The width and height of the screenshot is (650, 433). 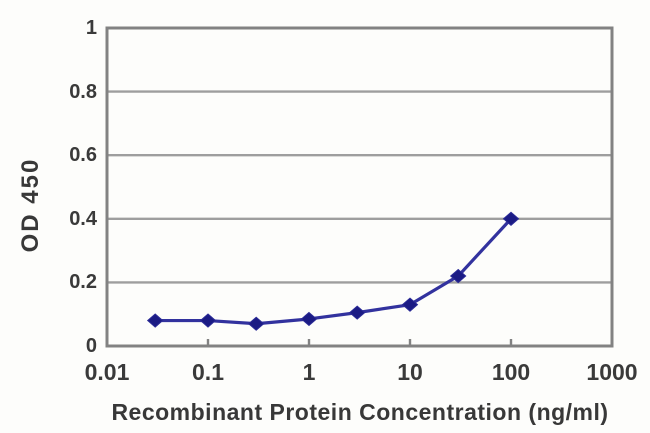 I want to click on y-tick-label: 0.4, so click(x=83, y=218).